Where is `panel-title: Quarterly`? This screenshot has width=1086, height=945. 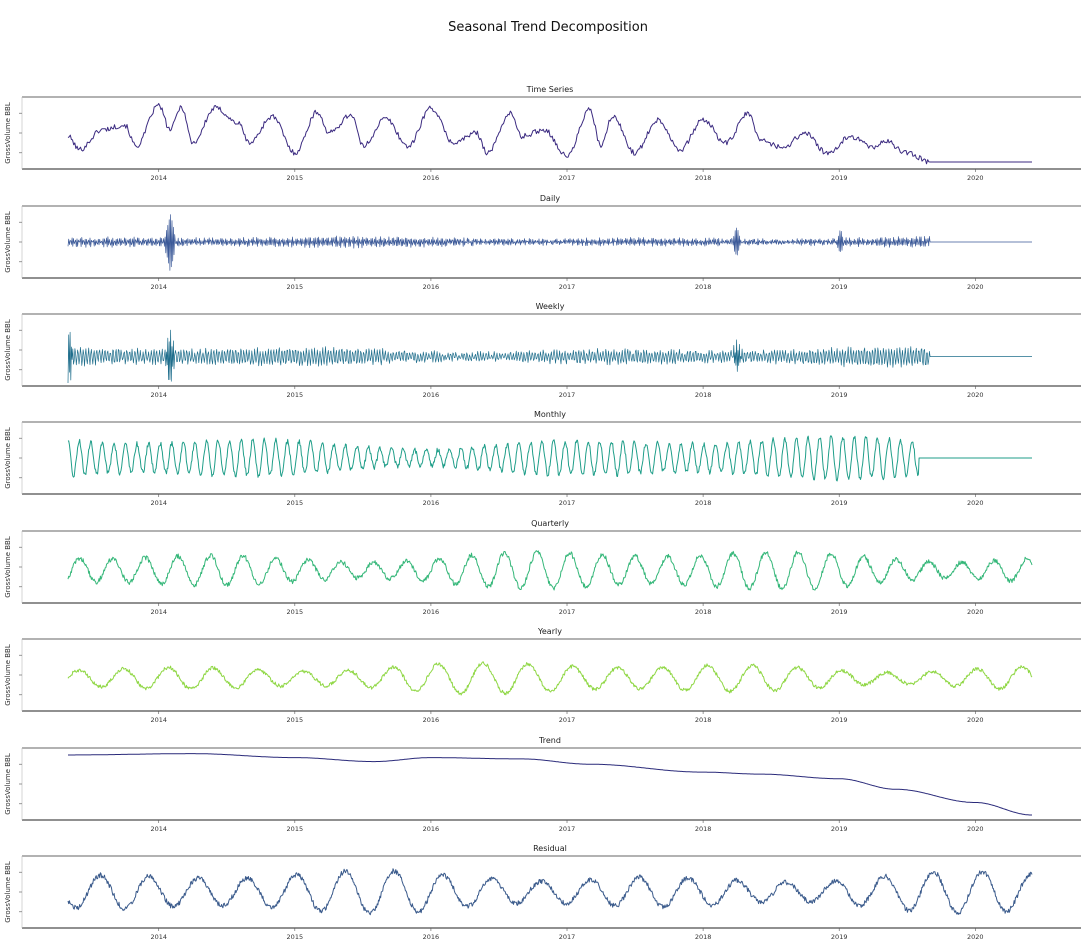
panel-title: Quarterly is located at coordinates (550, 523).